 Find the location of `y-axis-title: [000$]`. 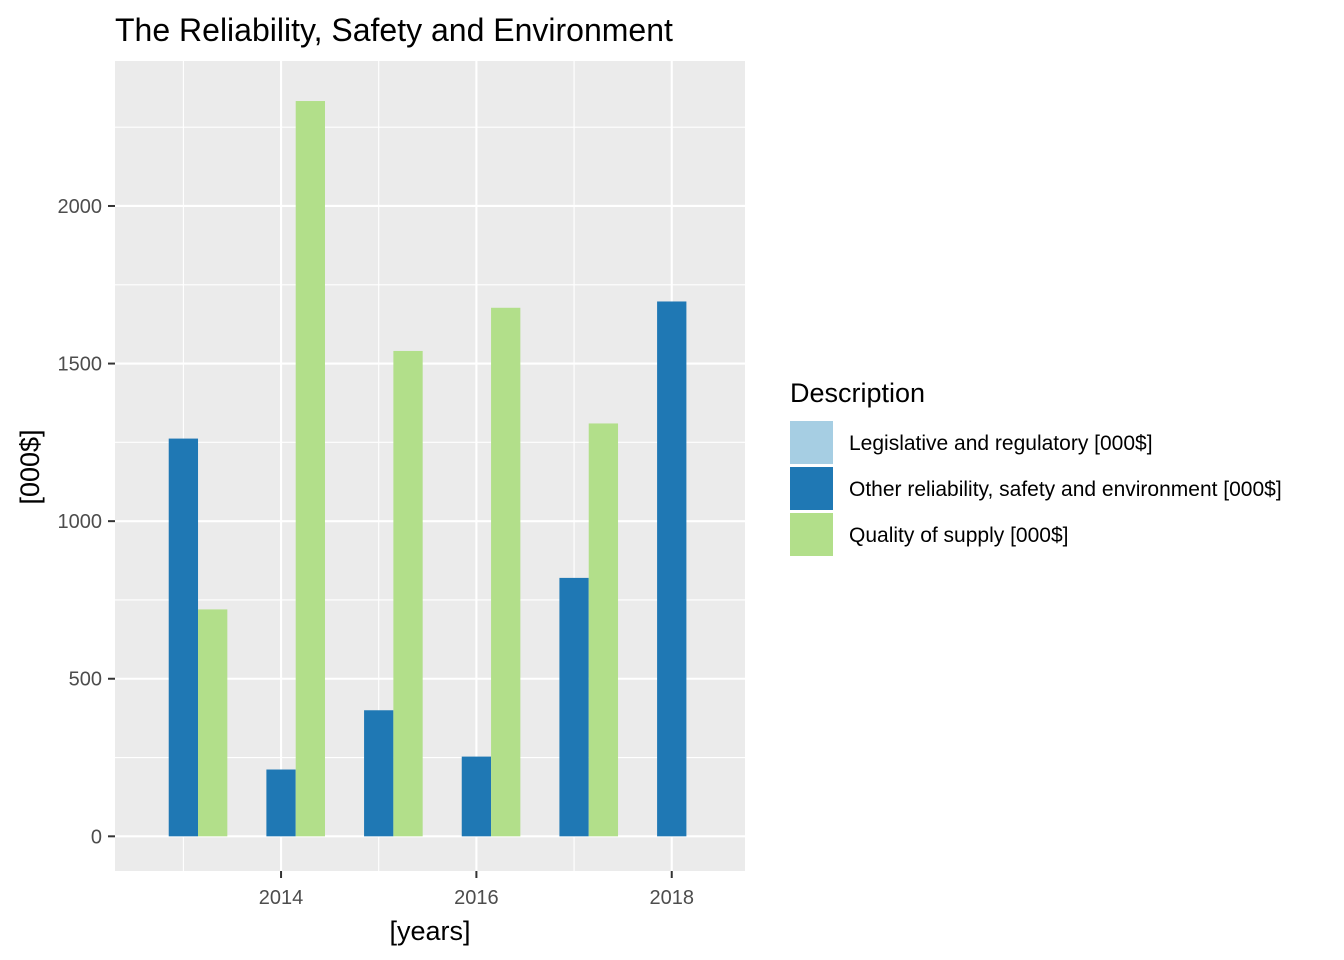

y-axis-title: [000$] is located at coordinates (30, 466).